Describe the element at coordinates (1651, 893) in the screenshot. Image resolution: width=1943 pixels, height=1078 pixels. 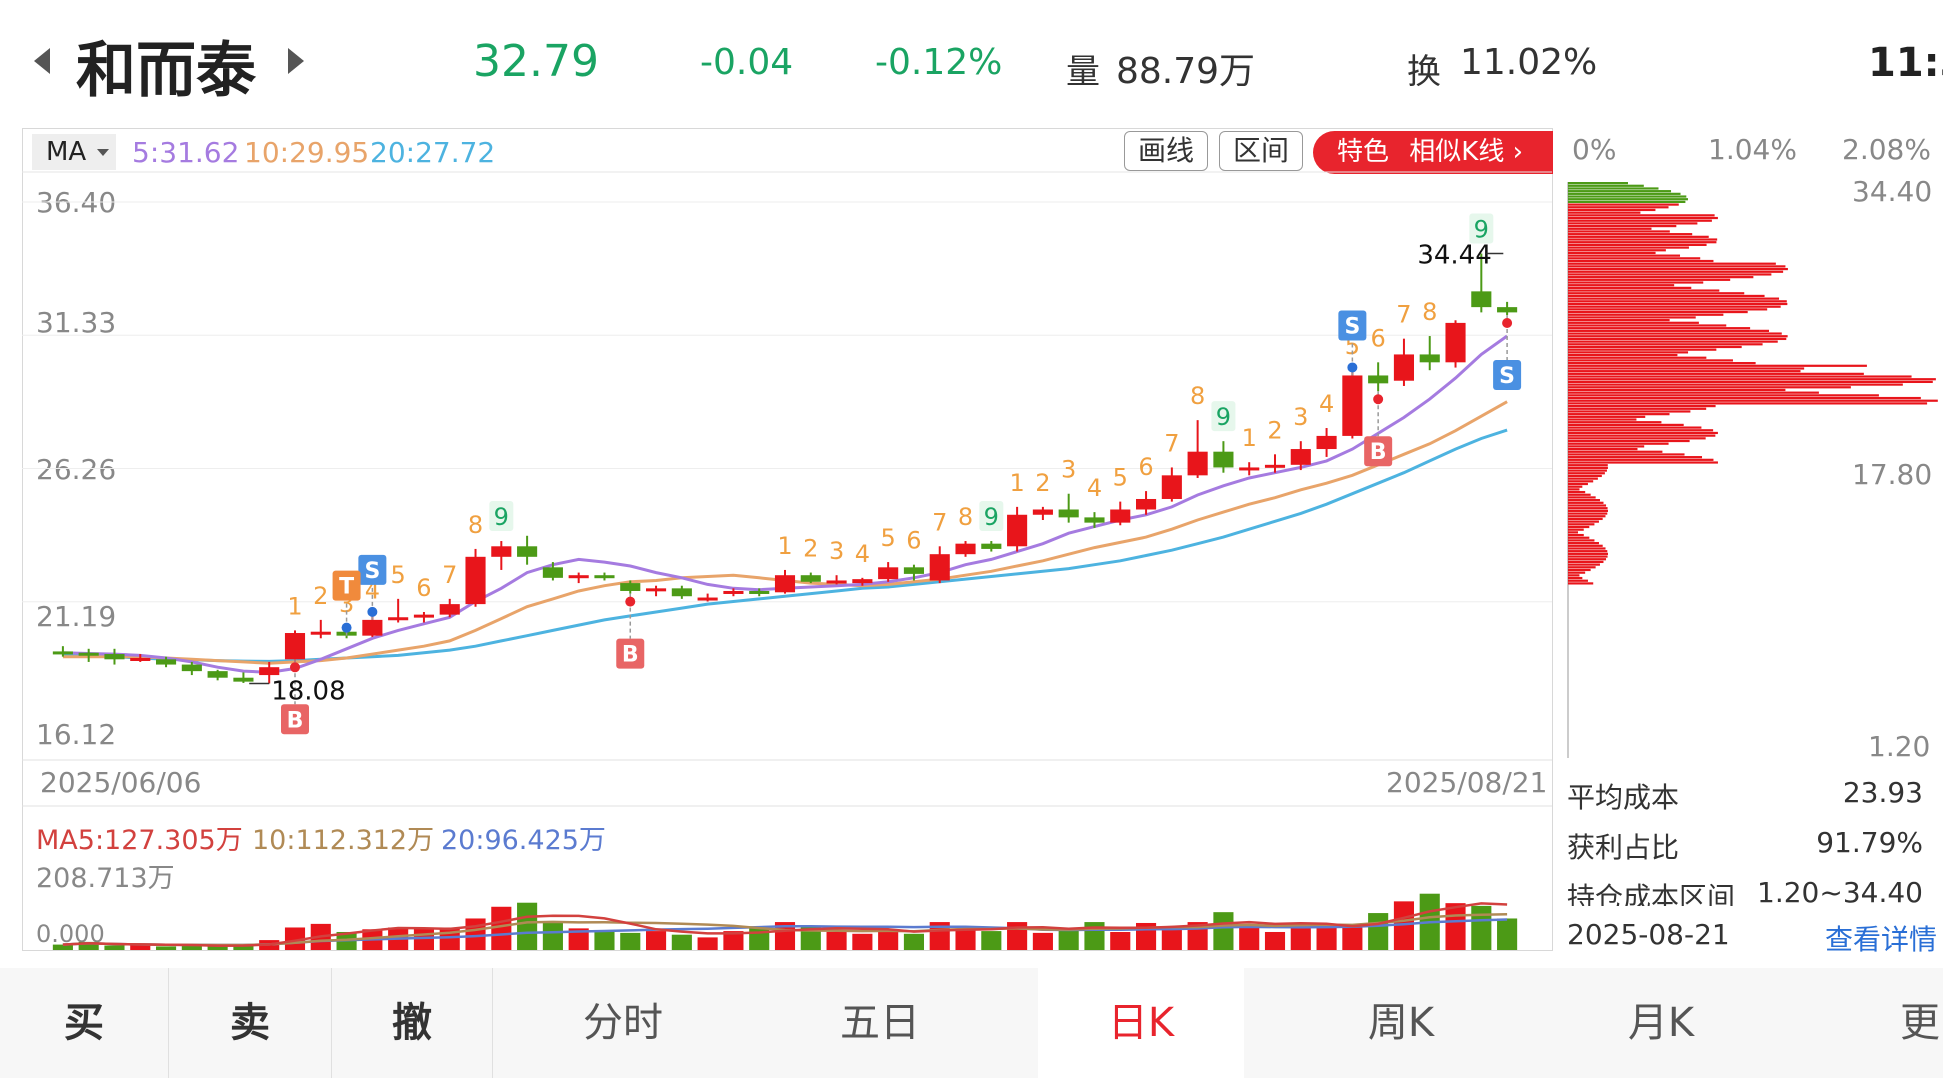
I see `cost-range-label: 持仓成本区间` at that location.